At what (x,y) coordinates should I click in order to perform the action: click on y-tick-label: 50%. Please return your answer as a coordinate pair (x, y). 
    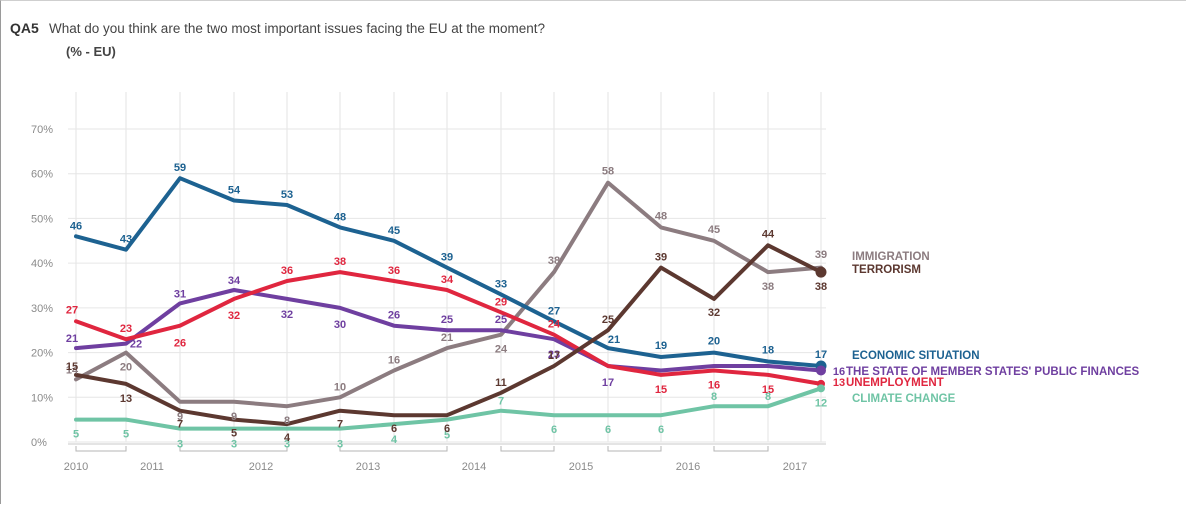
    Looking at the image, I should click on (42, 219).